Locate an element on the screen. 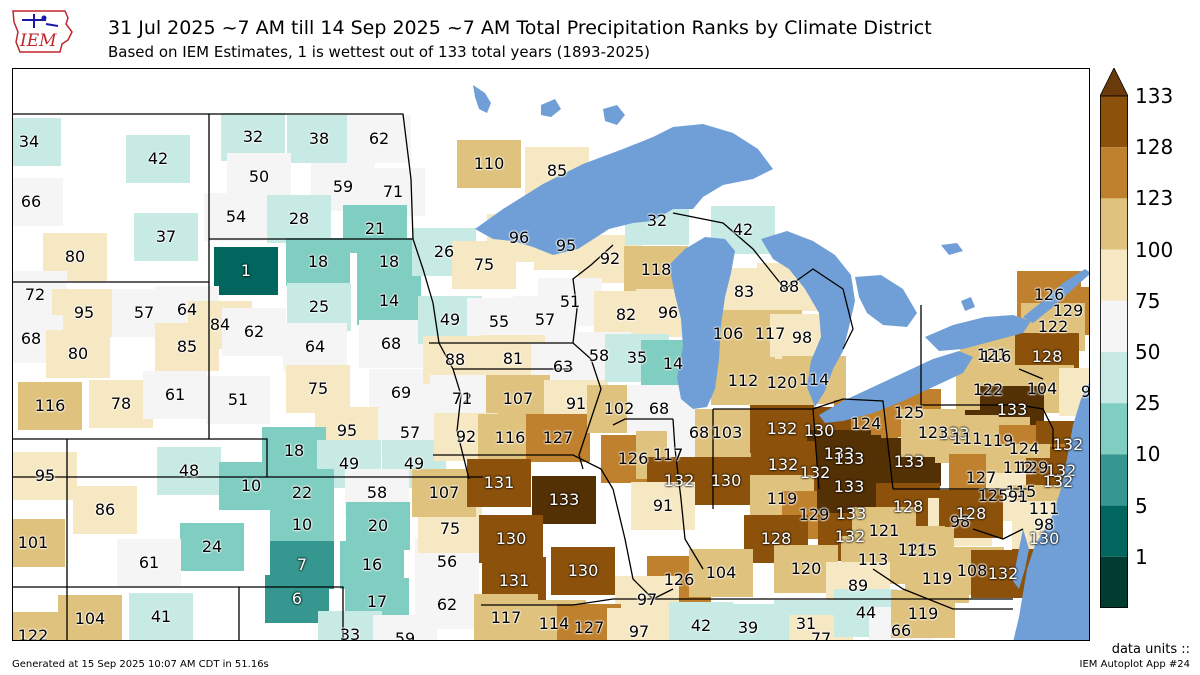 This screenshot has width=1200, height=675. district-rank-label: 72 is located at coordinates (35, 294).